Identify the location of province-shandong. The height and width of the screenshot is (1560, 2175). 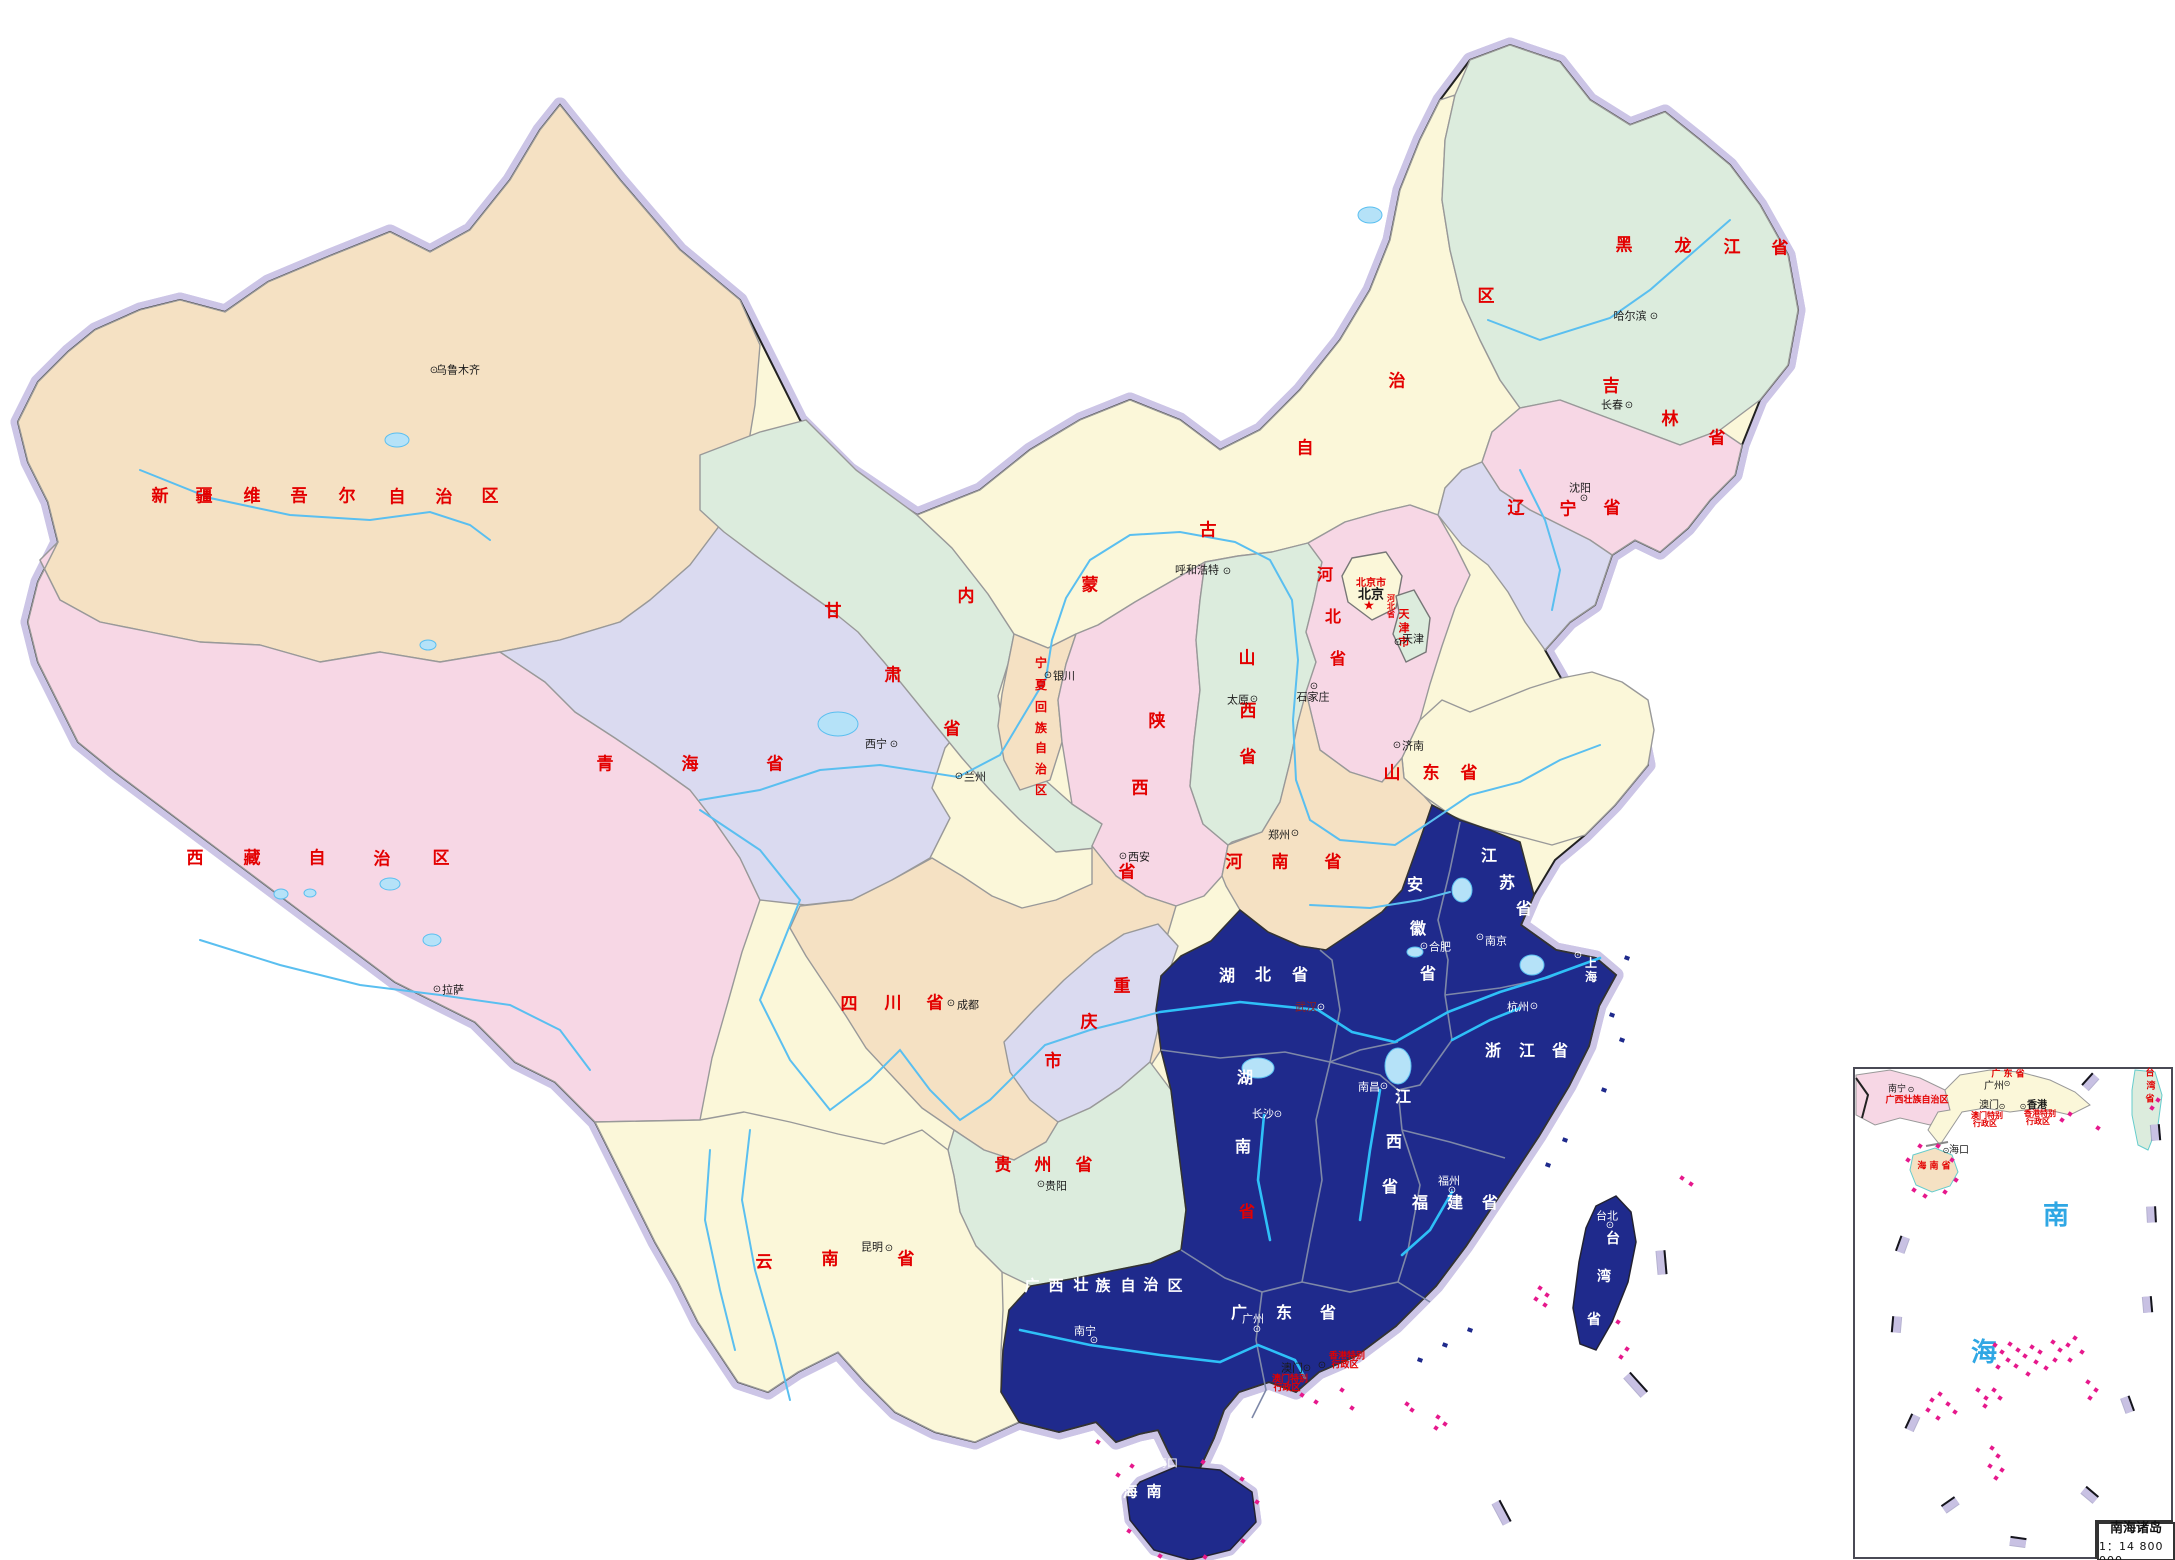
(1528, 758).